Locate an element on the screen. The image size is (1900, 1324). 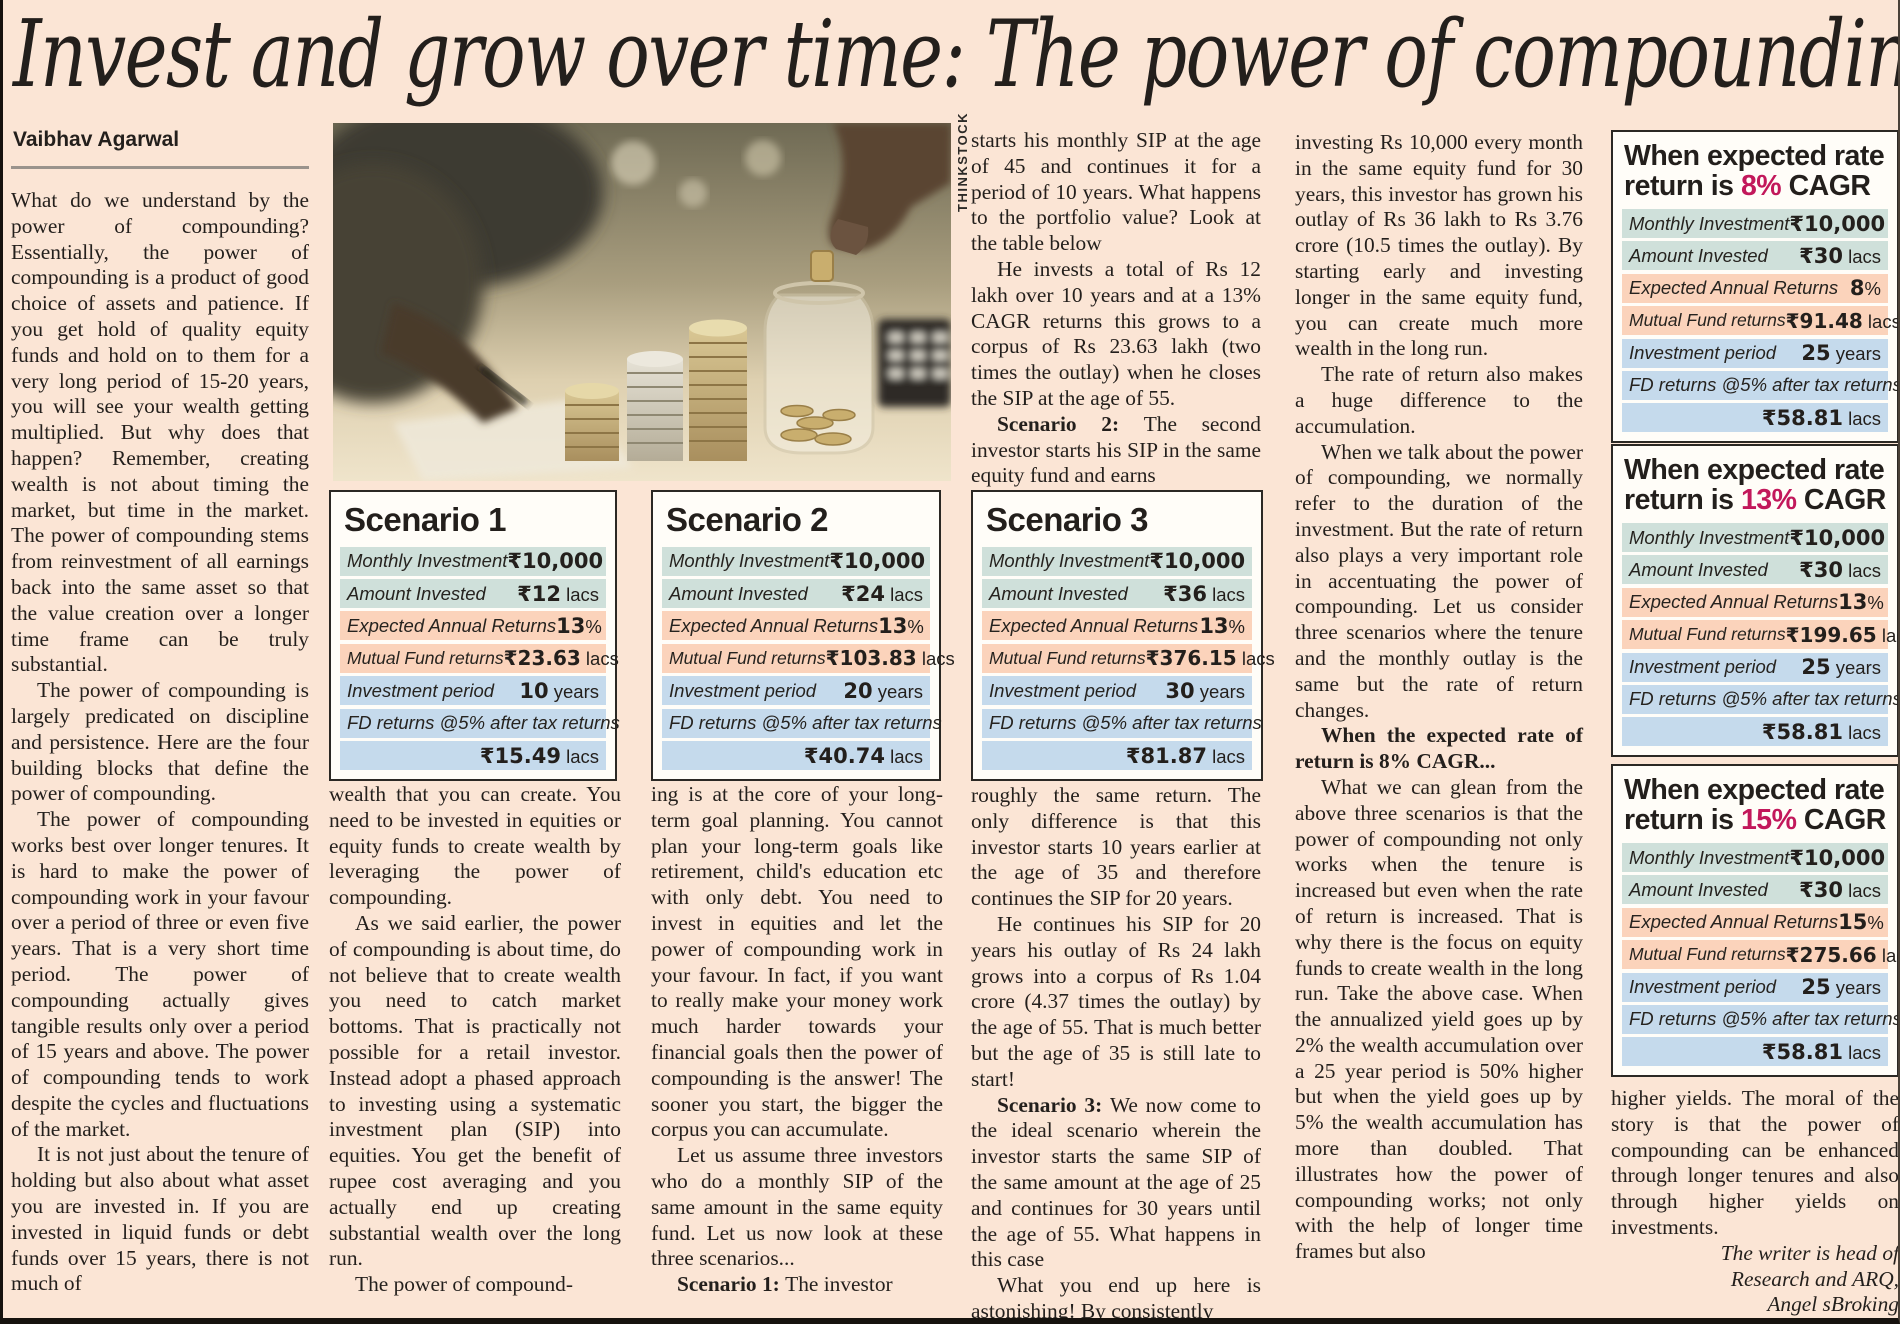
row-value: ₹275.66 lacs is located at coordinates (1841, 954).